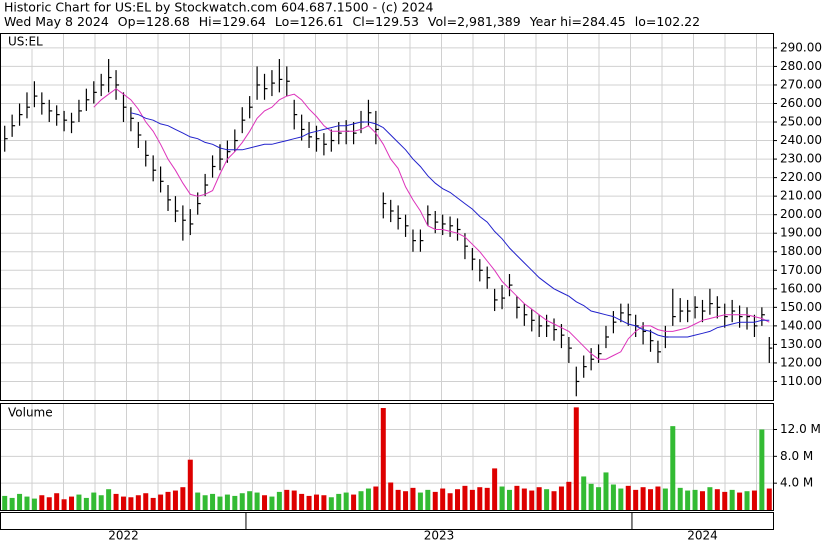 The height and width of the screenshot is (543, 830). I want to click on quote-field: Hi=129.64, so click(232, 21).